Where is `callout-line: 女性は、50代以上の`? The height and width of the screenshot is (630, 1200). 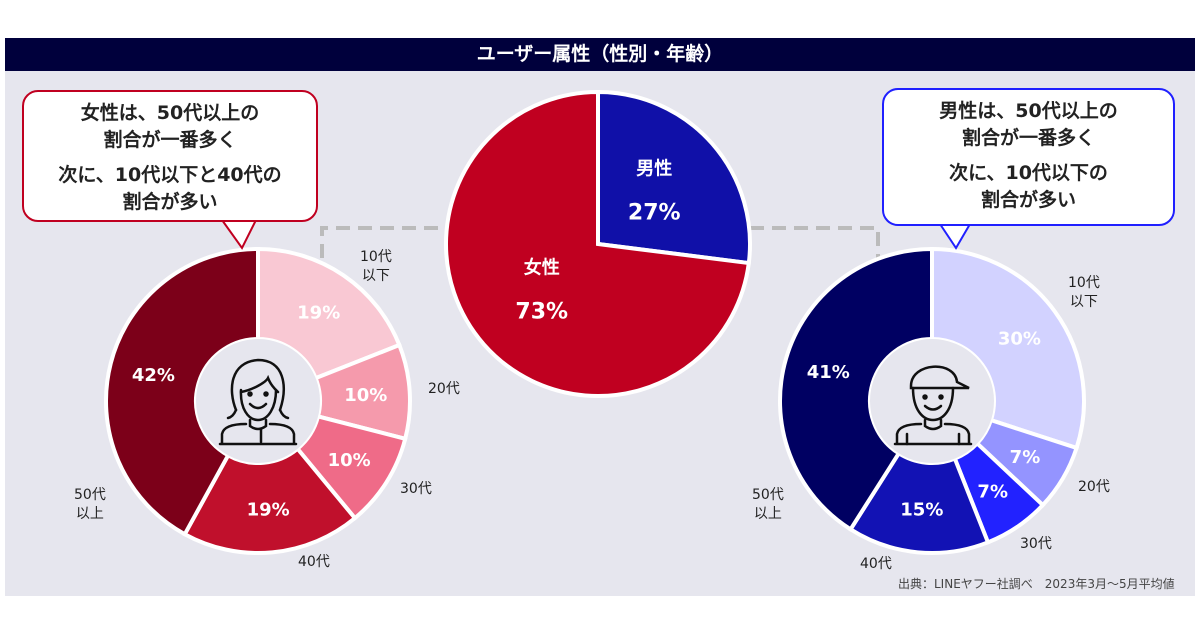
callout-line: 女性は、50代以上の is located at coordinates (170, 113).